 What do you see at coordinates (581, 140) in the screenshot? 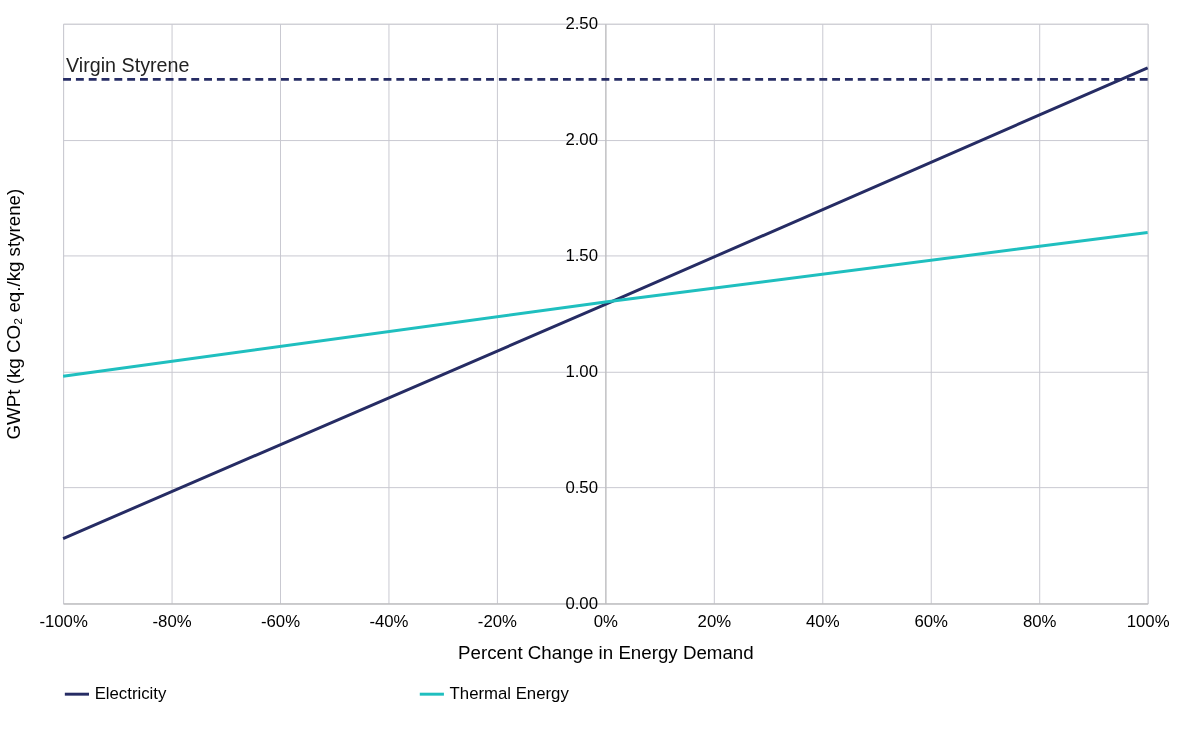
I see `y-tick-label: 2.00` at bounding box center [581, 140].